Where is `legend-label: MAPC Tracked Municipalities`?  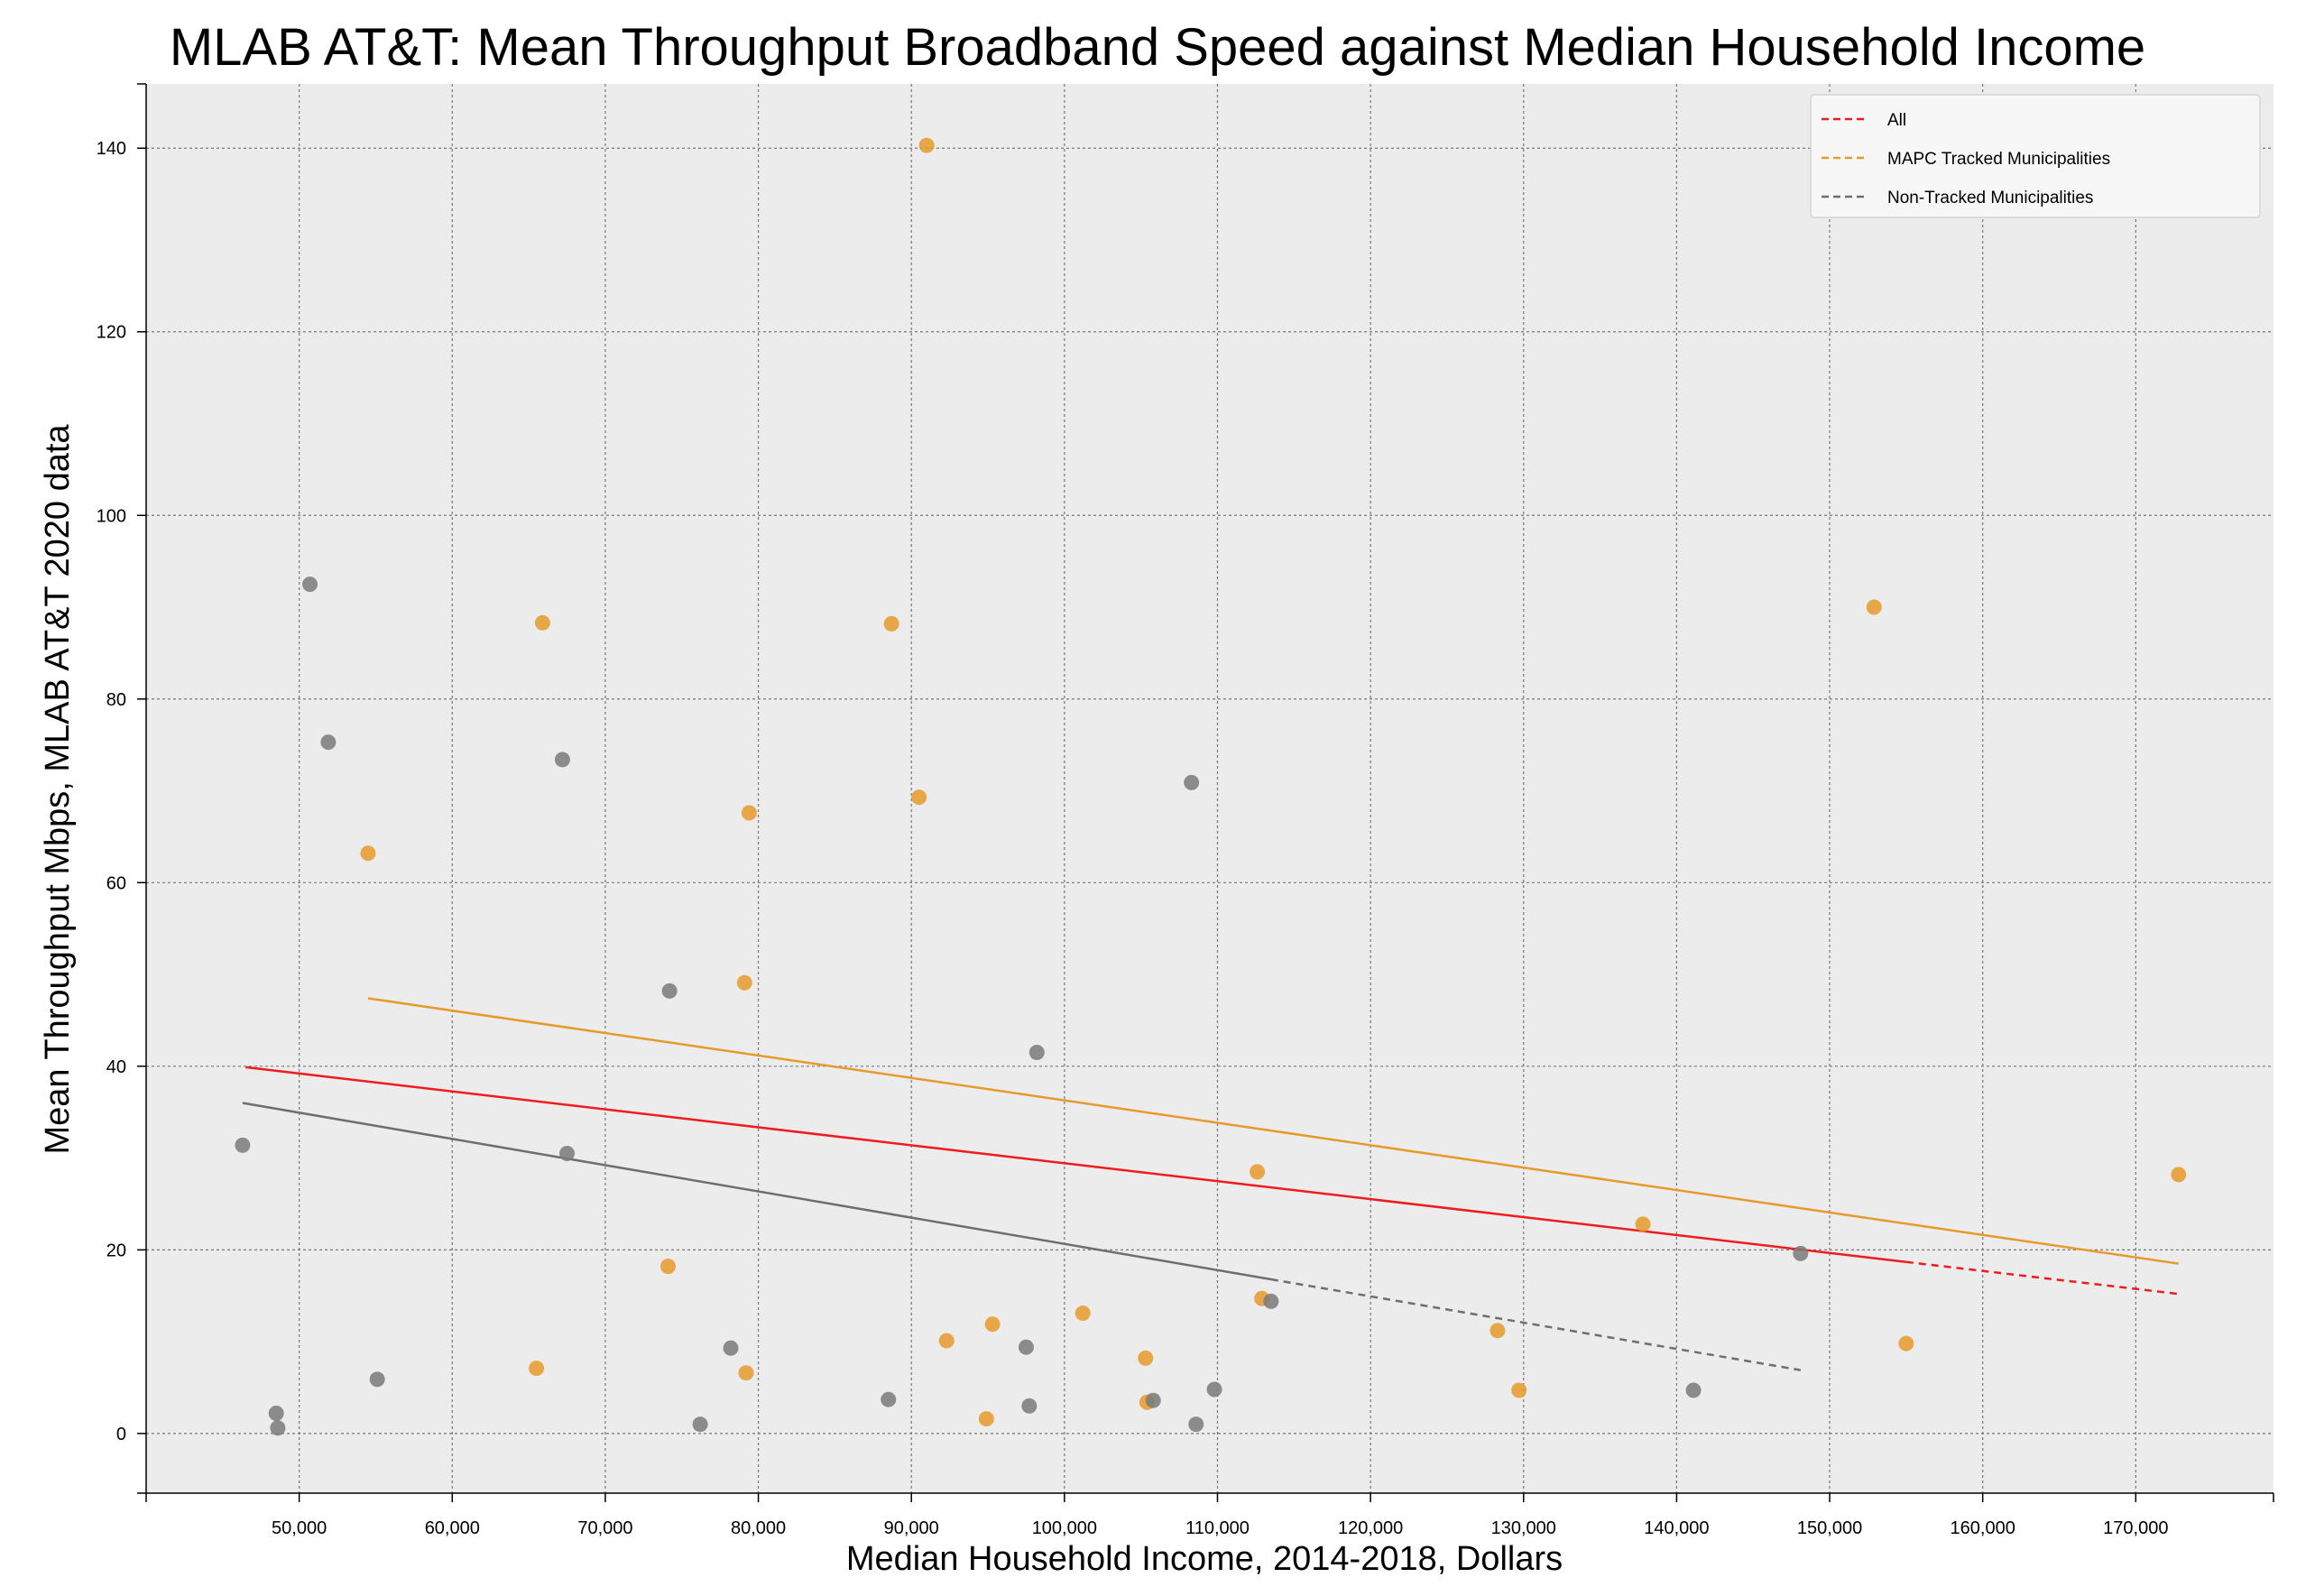
legend-label: MAPC Tracked Municipalities is located at coordinates (1999, 159).